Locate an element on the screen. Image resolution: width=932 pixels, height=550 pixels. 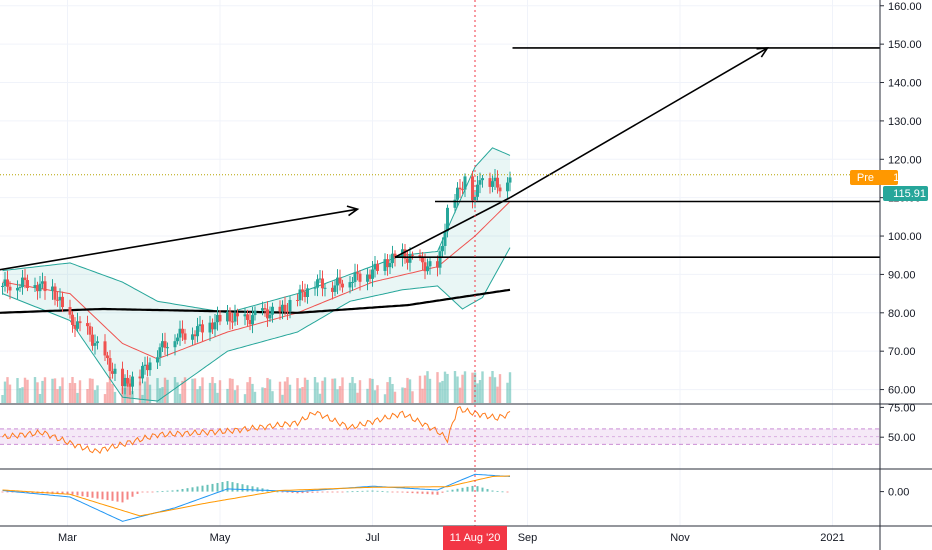
time-axis-label: Sep is located at coordinates (528, 538).